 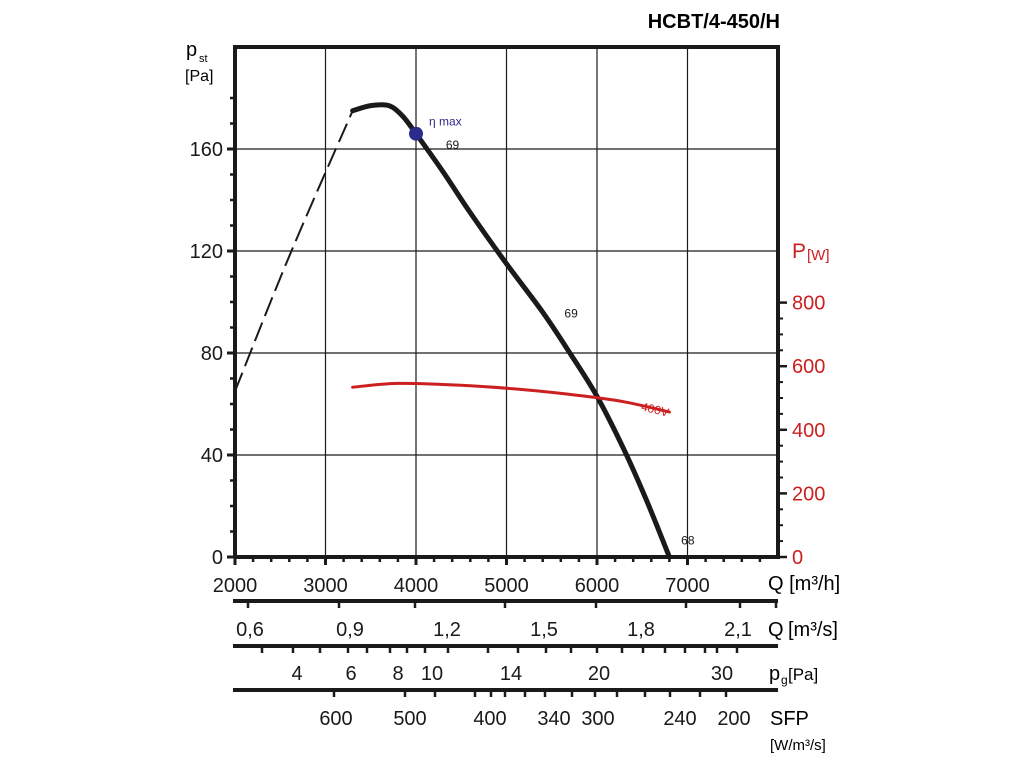 I want to click on curve-annotation: 68, so click(x=688, y=540).